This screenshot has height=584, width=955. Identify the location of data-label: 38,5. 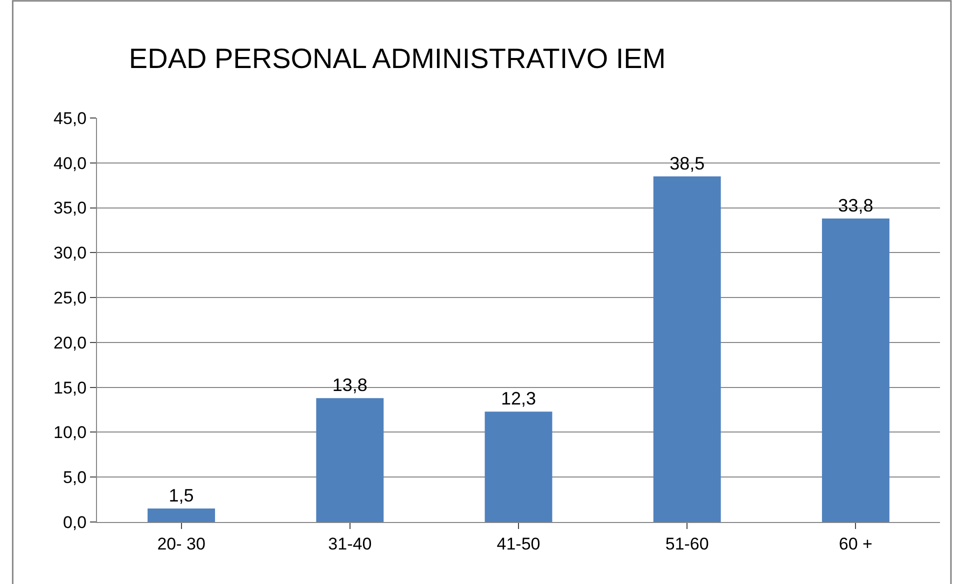
(687, 163).